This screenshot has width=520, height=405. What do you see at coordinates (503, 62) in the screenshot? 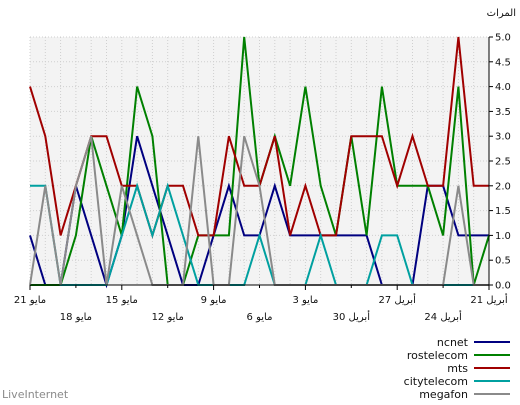
I see `y-tick-label: 4.5` at bounding box center [503, 62].